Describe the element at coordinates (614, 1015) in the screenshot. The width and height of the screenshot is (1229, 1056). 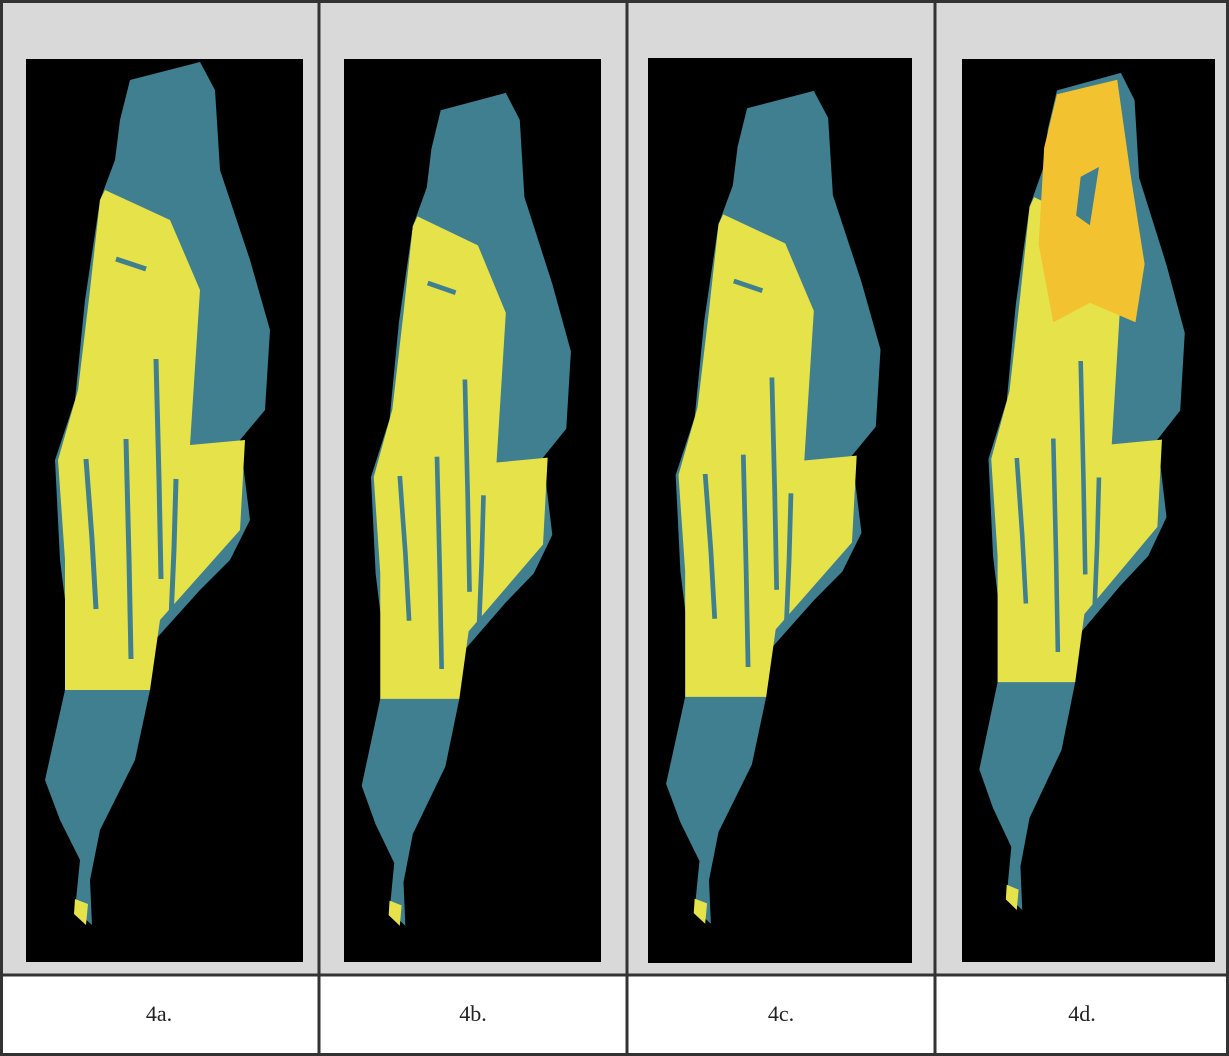
I see `caption-row` at that location.